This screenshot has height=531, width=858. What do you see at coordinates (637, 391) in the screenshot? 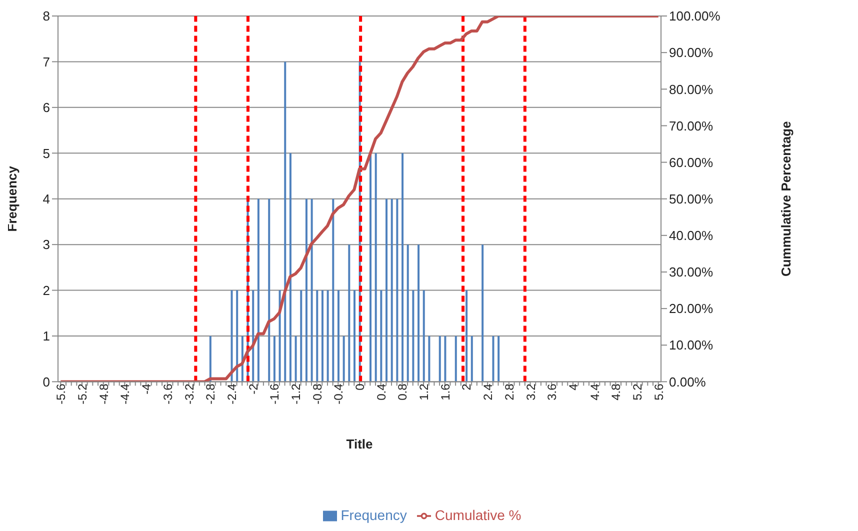
I see `x-tick-label: 5.2` at bounding box center [637, 391].